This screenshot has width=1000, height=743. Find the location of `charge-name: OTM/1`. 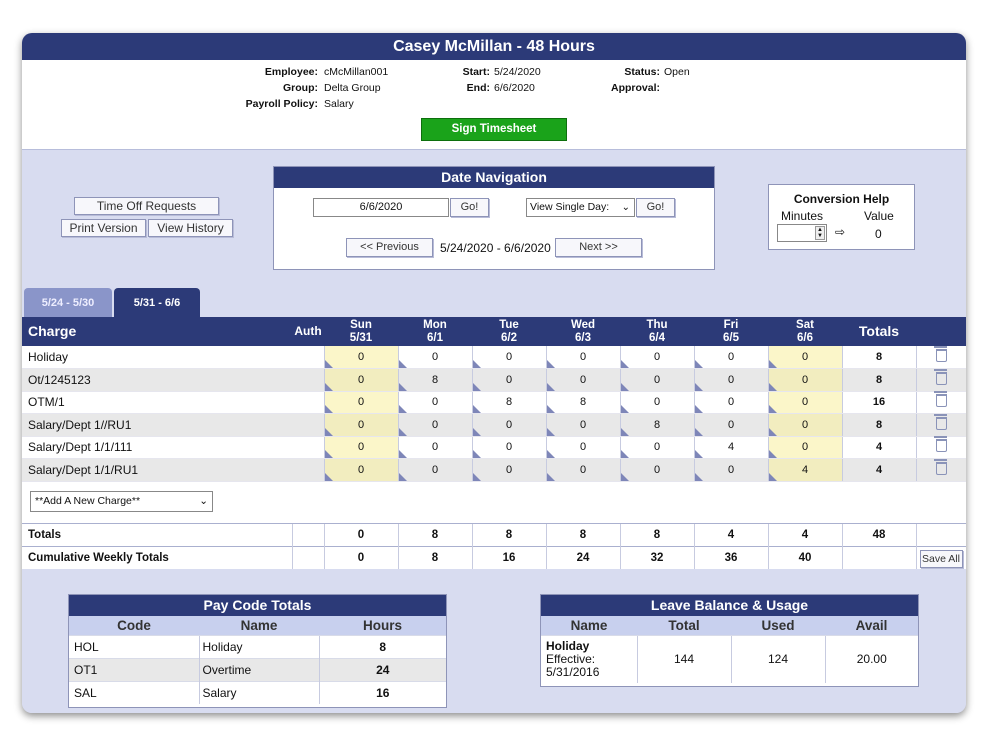

charge-name: OTM/1 is located at coordinates (157, 402).